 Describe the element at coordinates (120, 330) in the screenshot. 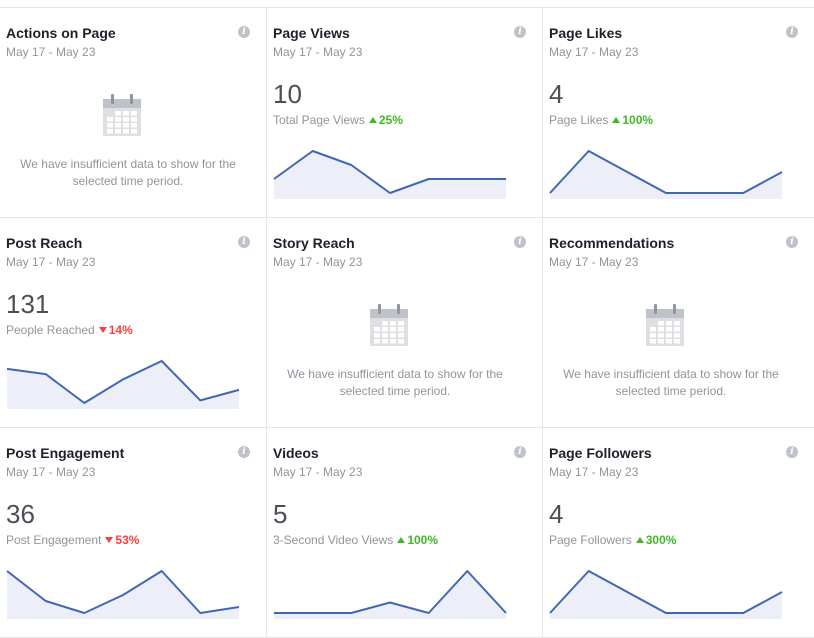

I see `post-reach-delta-value: 14%` at that location.